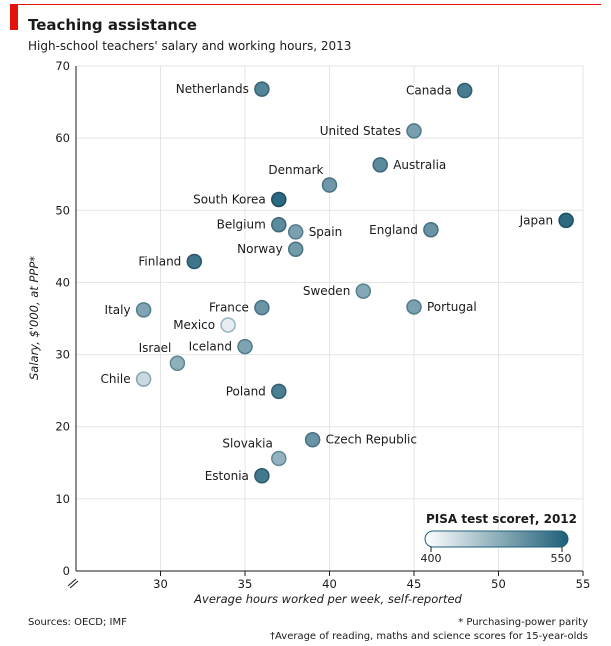  What do you see at coordinates (246, 391) in the screenshot?
I see `label-poland: Poland` at bounding box center [246, 391].